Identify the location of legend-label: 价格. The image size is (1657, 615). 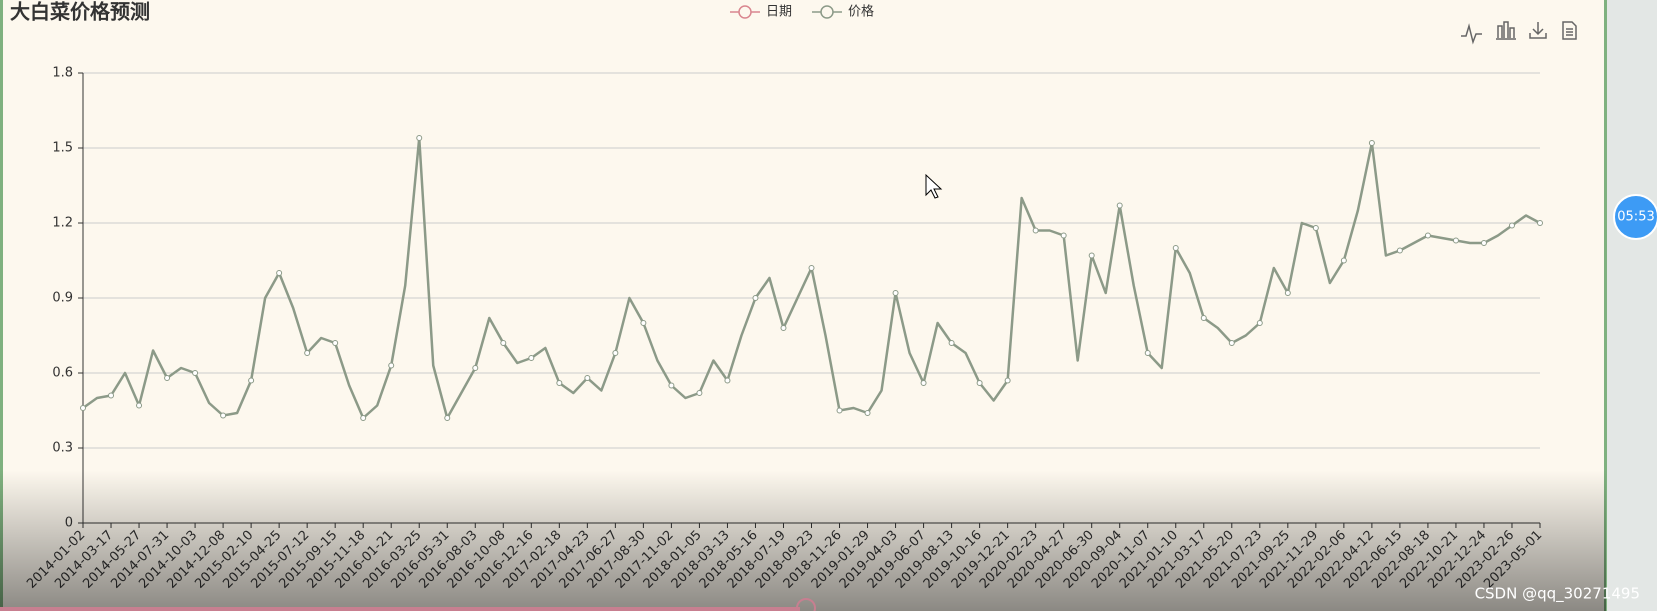
(861, 12).